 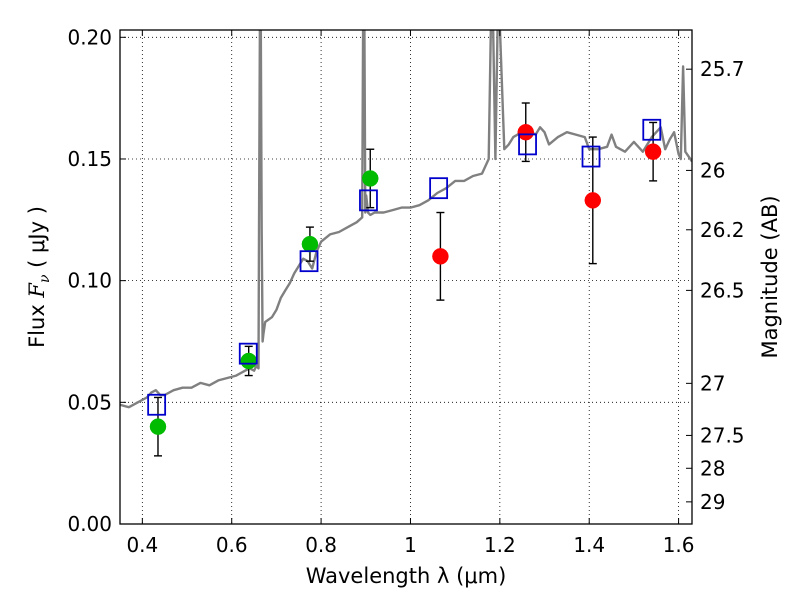 I want to click on y-tick-label: 0.05, so click(x=89, y=402).